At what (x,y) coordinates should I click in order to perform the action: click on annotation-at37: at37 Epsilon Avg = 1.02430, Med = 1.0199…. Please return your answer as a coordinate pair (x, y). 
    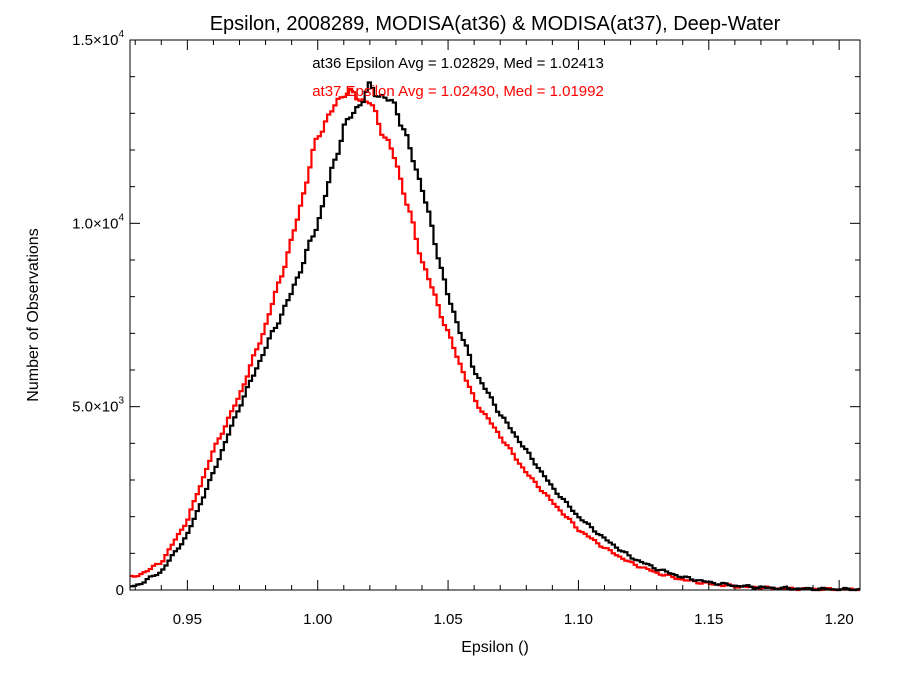
    Looking at the image, I should click on (458, 91).